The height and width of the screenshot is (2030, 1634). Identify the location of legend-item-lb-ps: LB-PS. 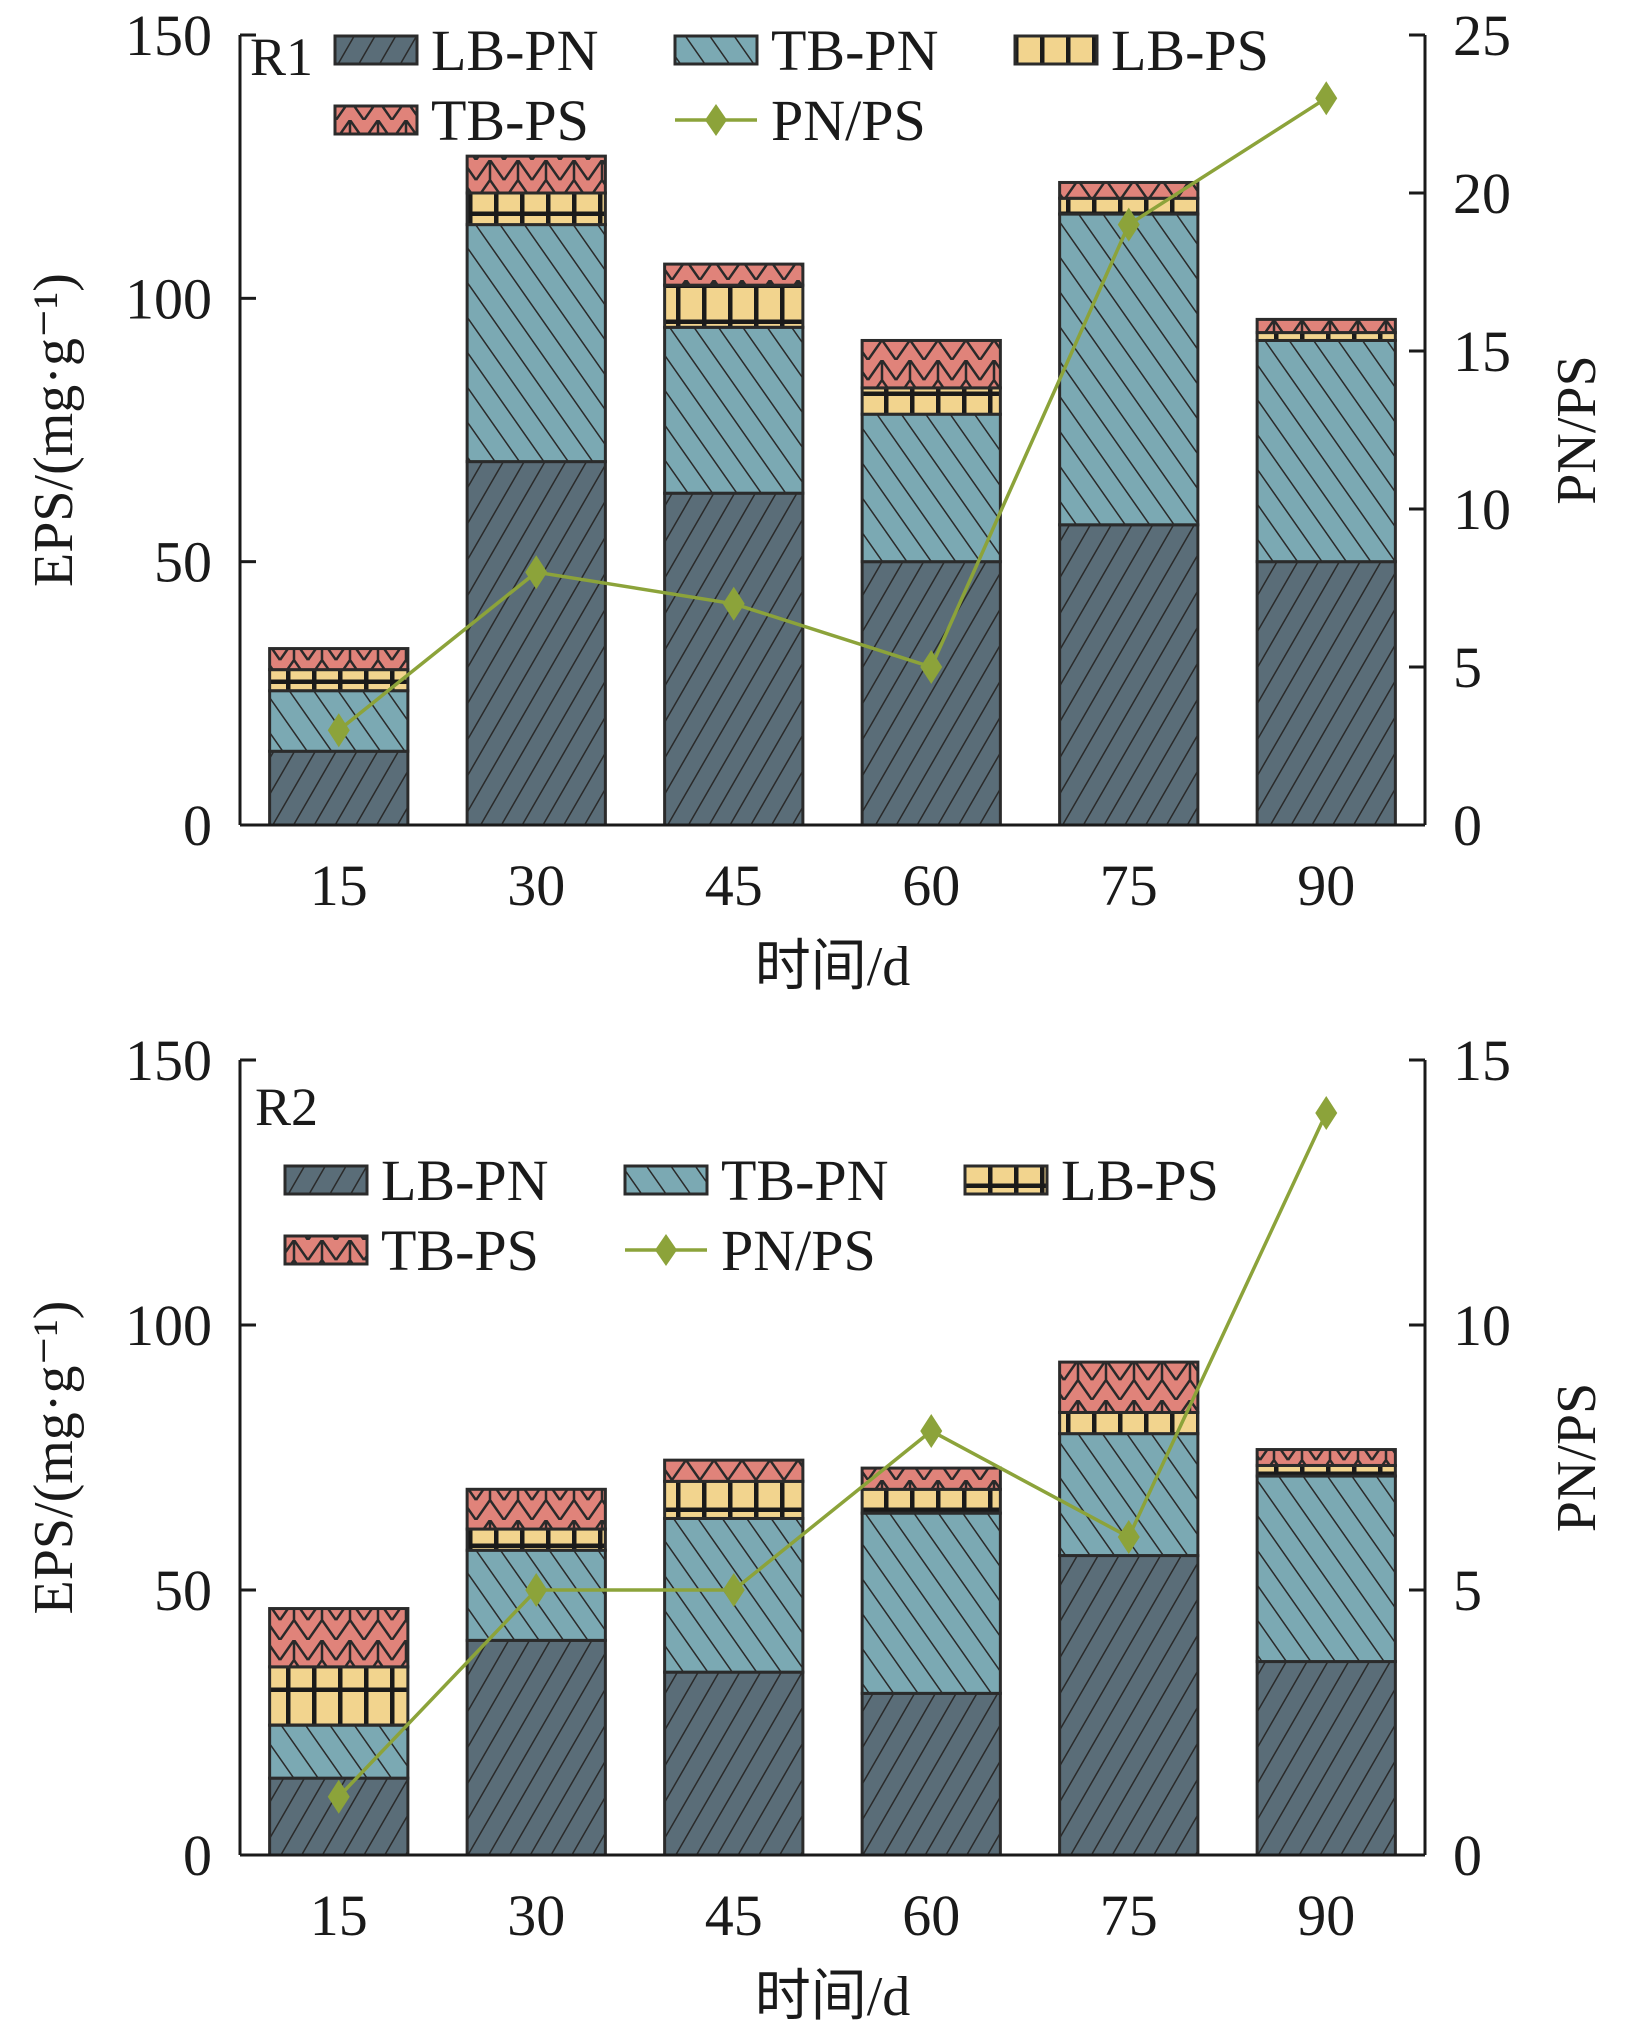
(1091, 1180).